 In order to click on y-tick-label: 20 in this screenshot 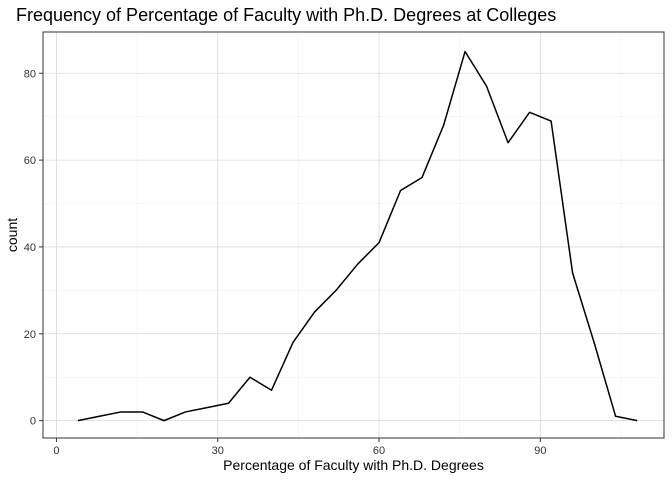, I will do `click(30, 335)`.